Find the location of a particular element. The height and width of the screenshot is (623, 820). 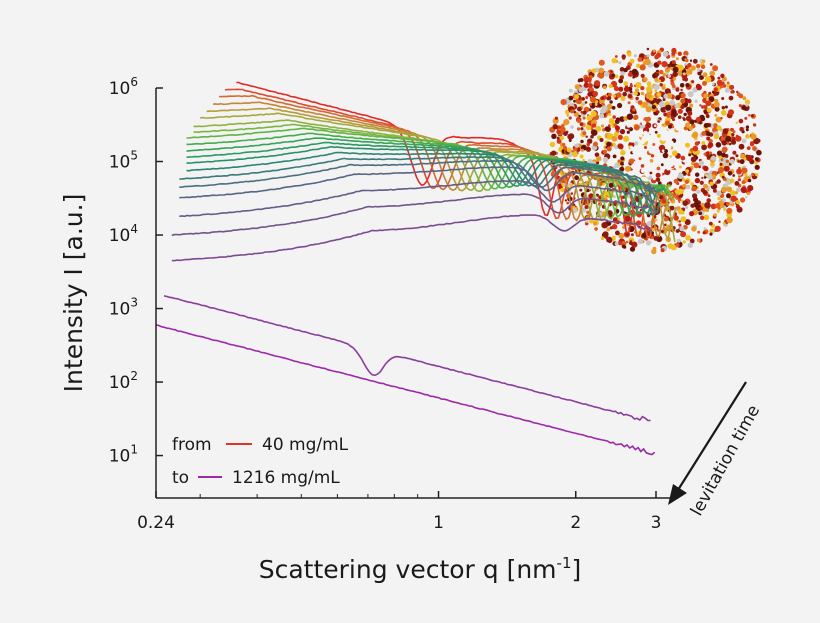

x-tick-label: 2 is located at coordinates (575, 523).